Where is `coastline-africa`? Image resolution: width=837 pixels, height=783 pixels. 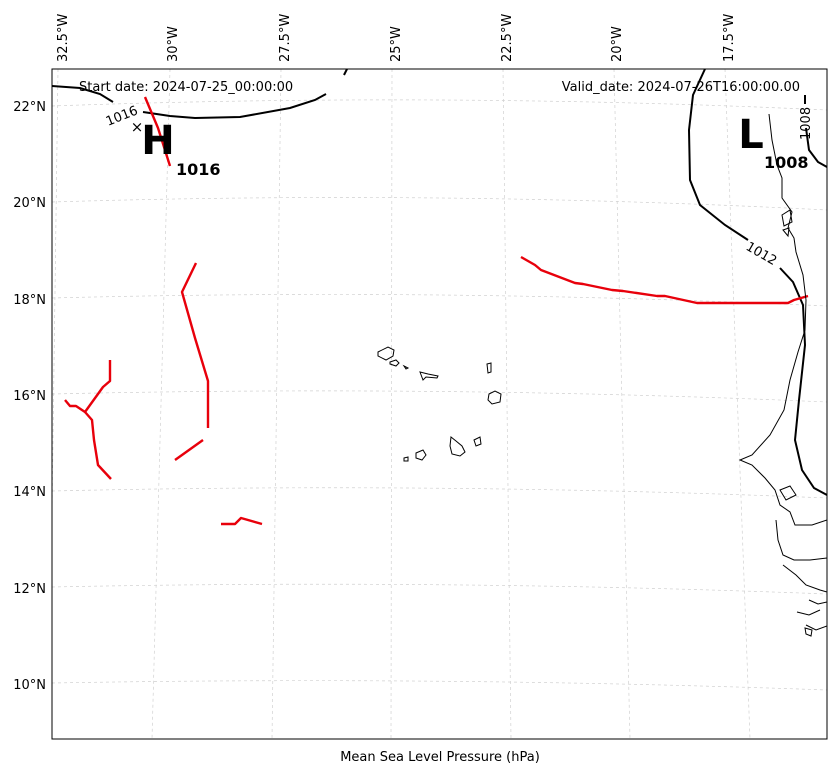 coastline-africa is located at coordinates (782, 375).